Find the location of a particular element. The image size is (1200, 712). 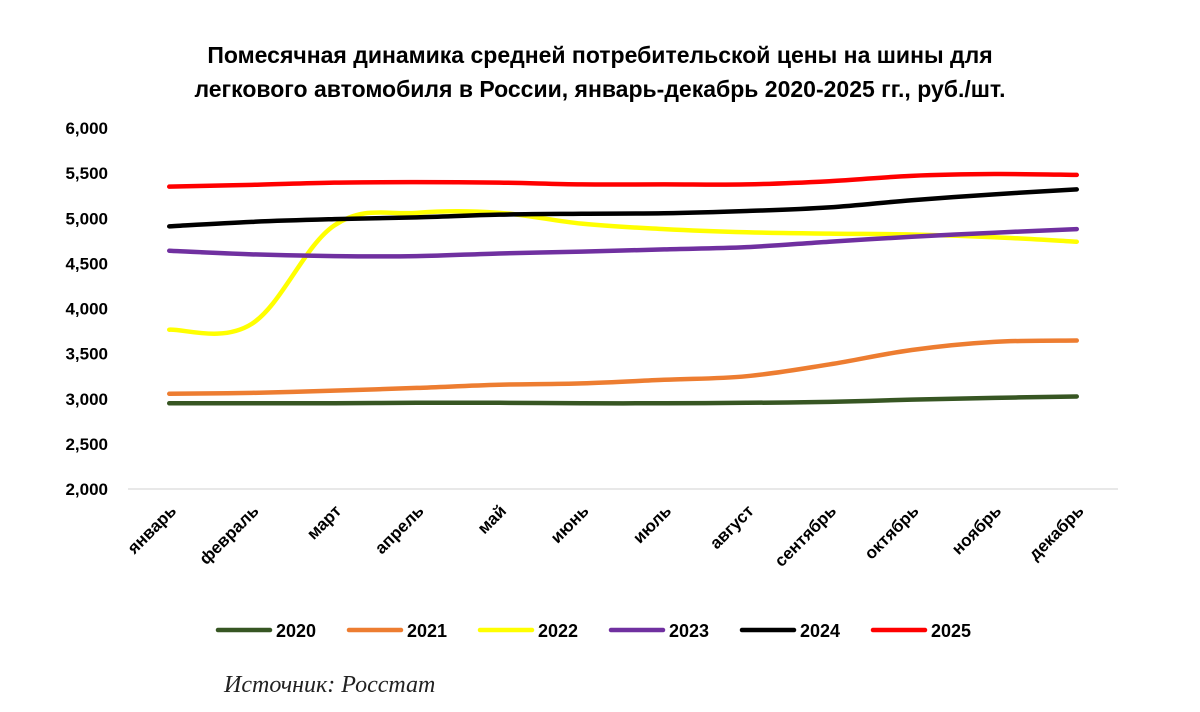

series-line-2024 is located at coordinates (623, 208).